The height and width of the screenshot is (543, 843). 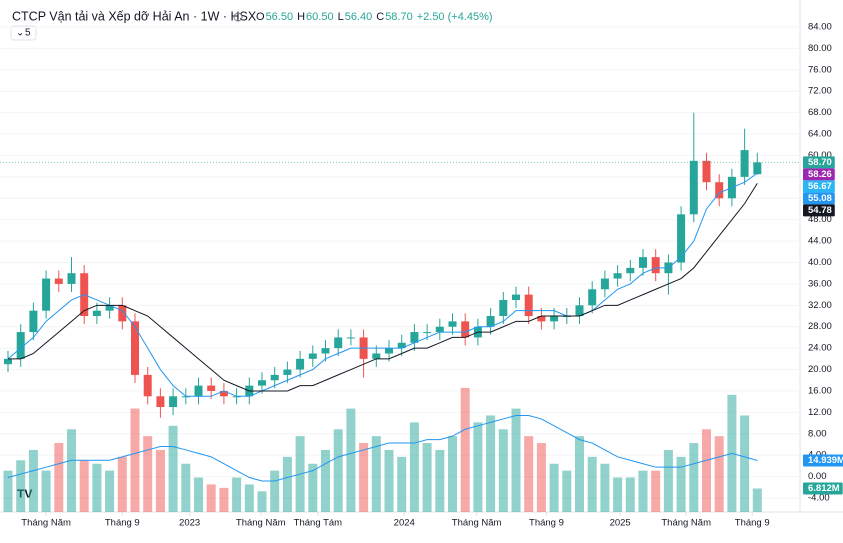 I want to click on price-tag-label: 56.67, so click(x=820, y=186).